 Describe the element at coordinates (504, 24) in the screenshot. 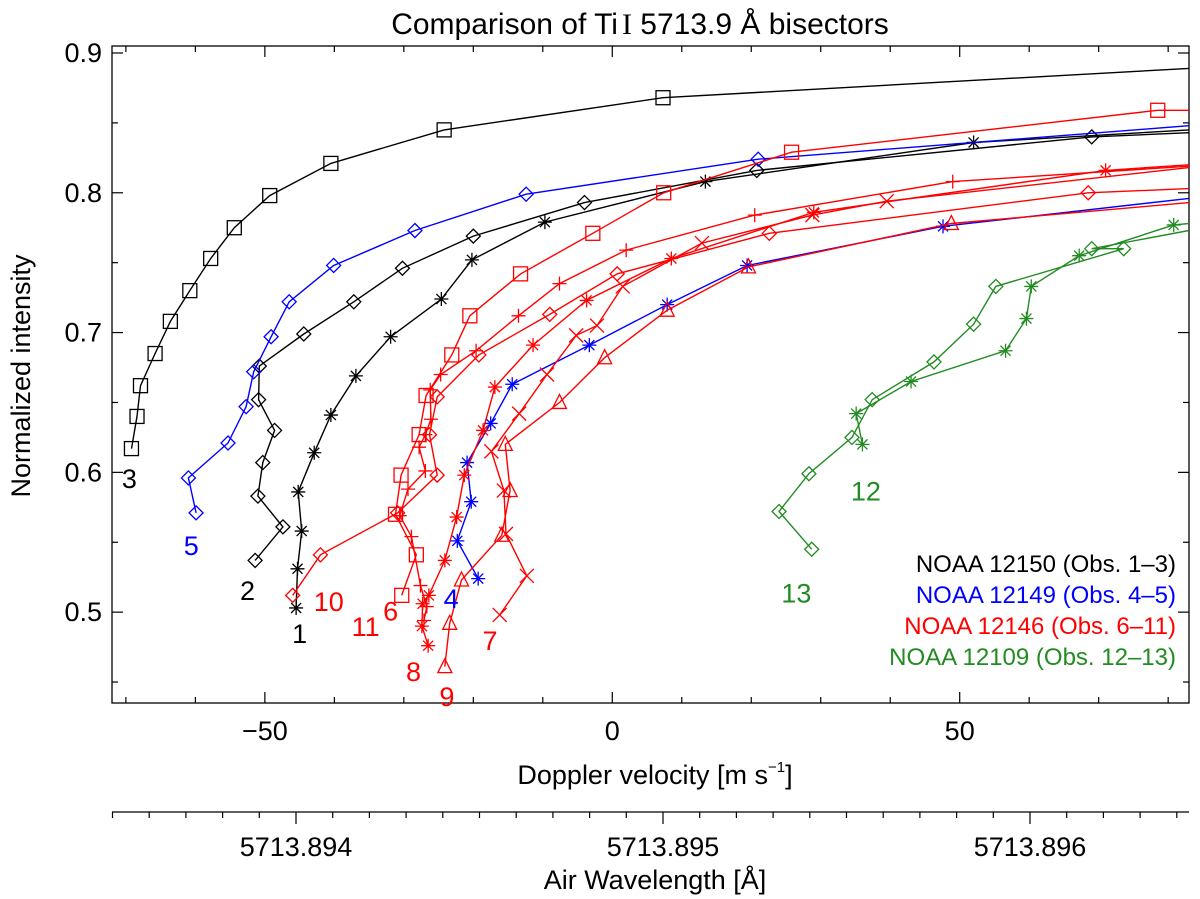

I see `chart-title-prefix: Comparison of Ti` at that location.